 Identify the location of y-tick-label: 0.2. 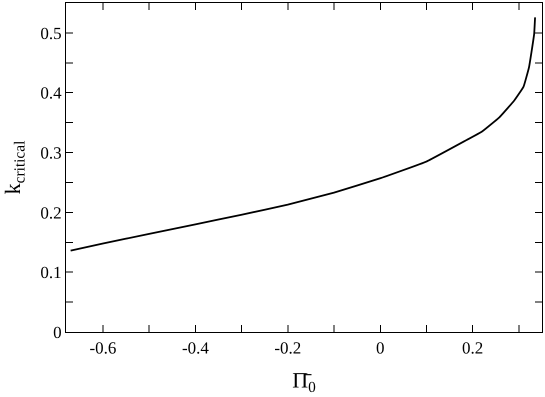
(51, 212).